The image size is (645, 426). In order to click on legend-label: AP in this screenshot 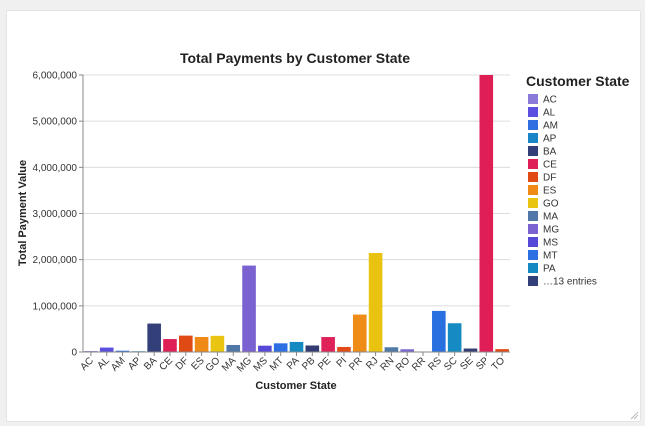, I will do `click(550, 139)`.